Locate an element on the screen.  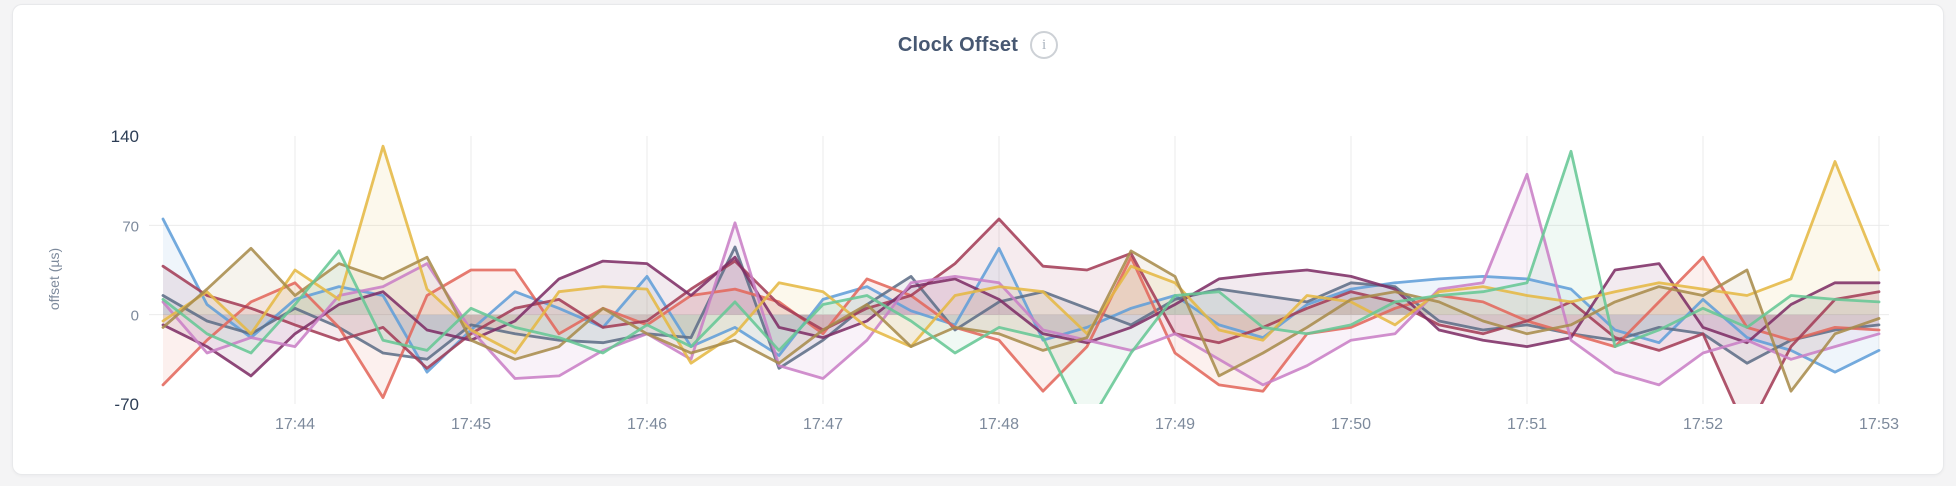
y-tick-140: 140 is located at coordinates (125, 136).